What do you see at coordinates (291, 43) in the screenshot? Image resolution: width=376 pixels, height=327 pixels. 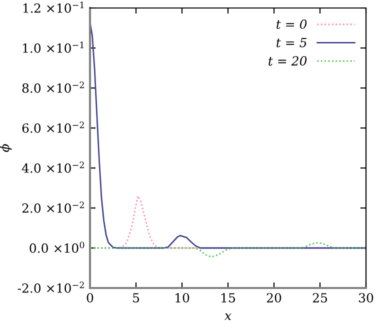 I see `legend-label: t = 5` at bounding box center [291, 43].